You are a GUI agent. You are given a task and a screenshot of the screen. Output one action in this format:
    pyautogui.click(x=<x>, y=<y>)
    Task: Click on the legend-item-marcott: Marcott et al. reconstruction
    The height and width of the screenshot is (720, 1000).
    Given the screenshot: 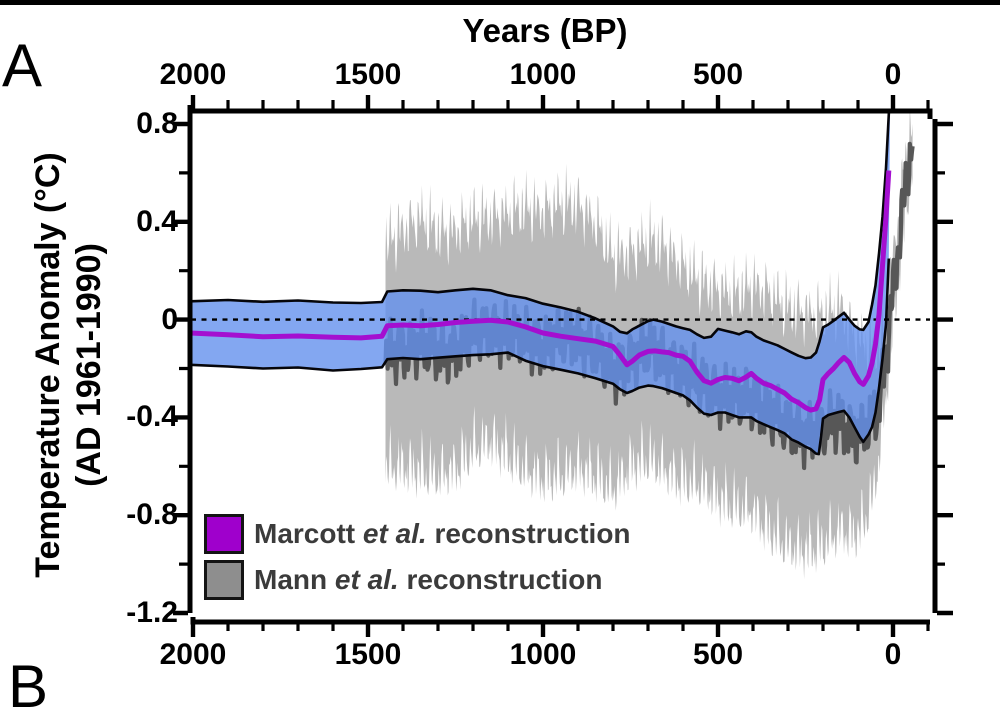 What is the action you would take?
    pyautogui.click(x=417, y=534)
    